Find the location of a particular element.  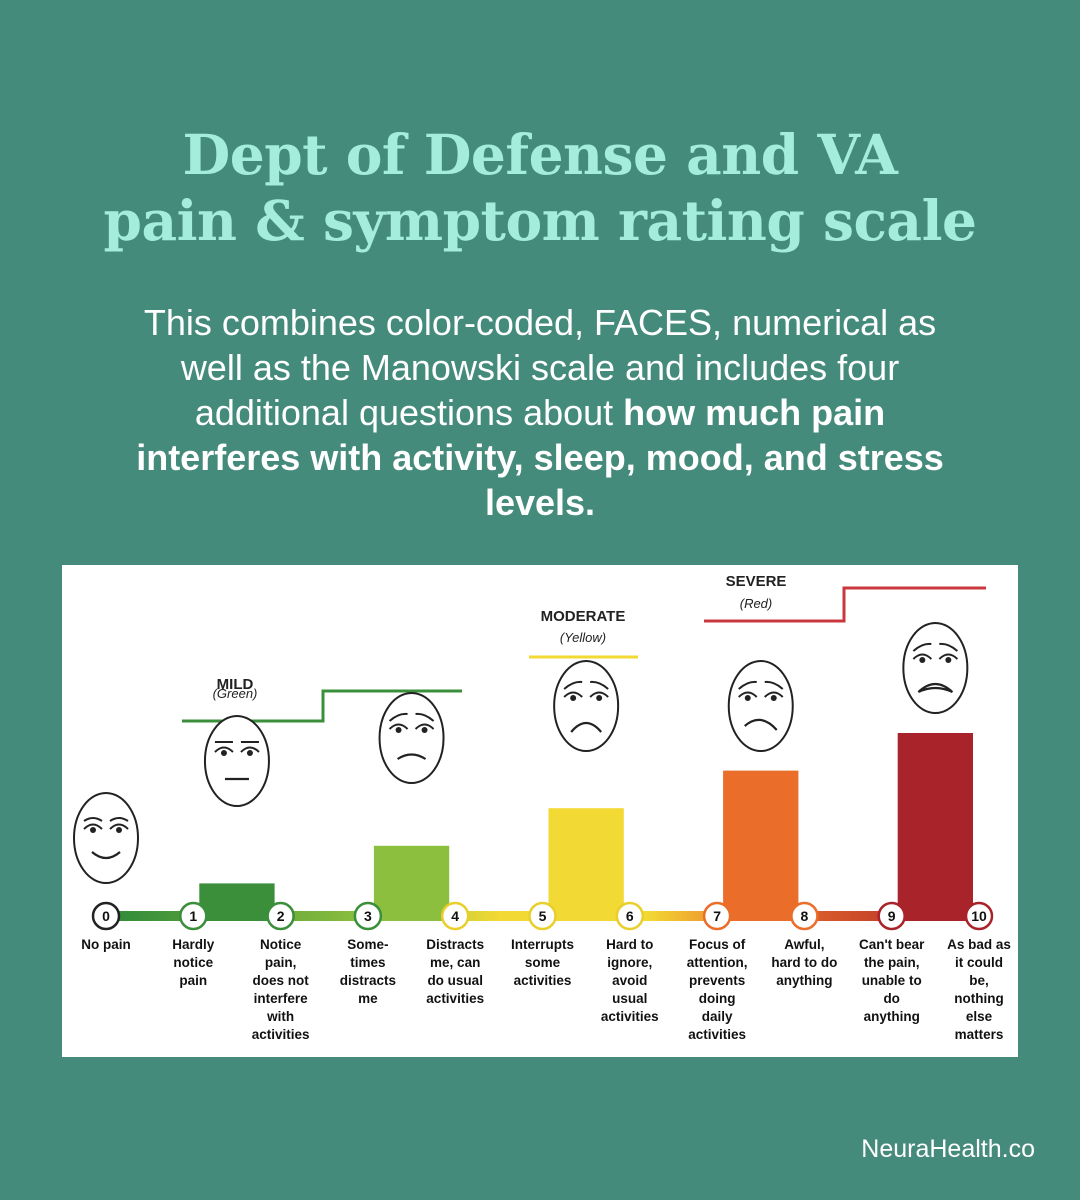

score-label-line: some is located at coordinates (543, 962).